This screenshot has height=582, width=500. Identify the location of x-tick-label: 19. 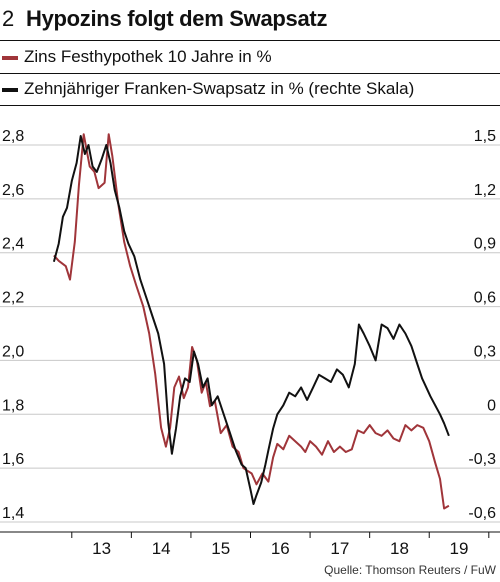
(459, 548).